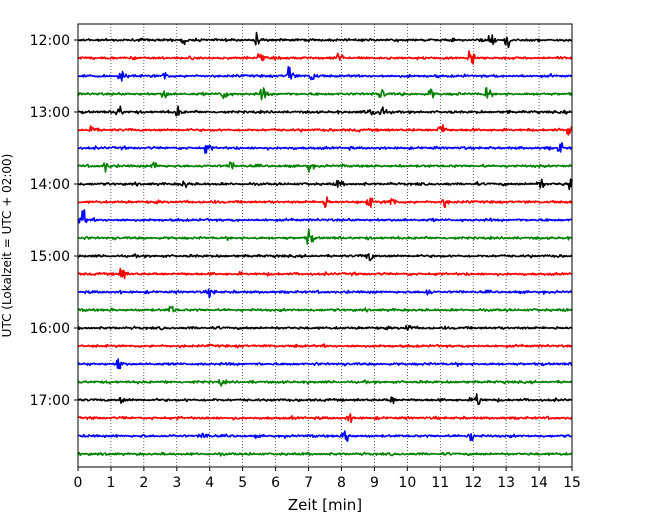 The height and width of the screenshot is (520, 650). Describe the element at coordinates (7, 246) in the screenshot. I see `y-axis-label: UTC (Lokalzeit = UTC + 02:00)` at that location.